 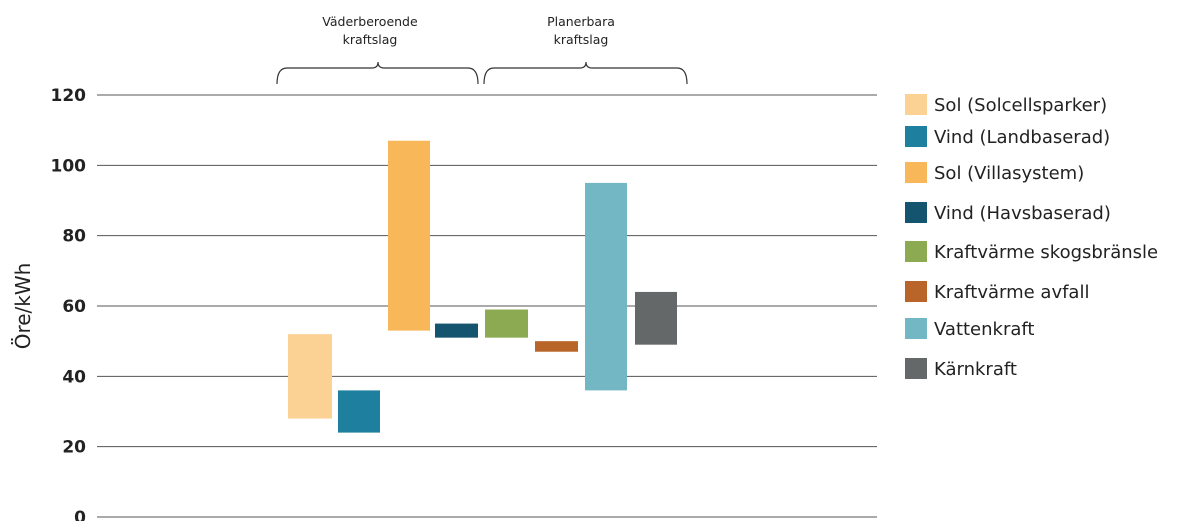 What do you see at coordinates (23, 306) in the screenshot?
I see `y-axis-label: Öre/kWh` at bounding box center [23, 306].